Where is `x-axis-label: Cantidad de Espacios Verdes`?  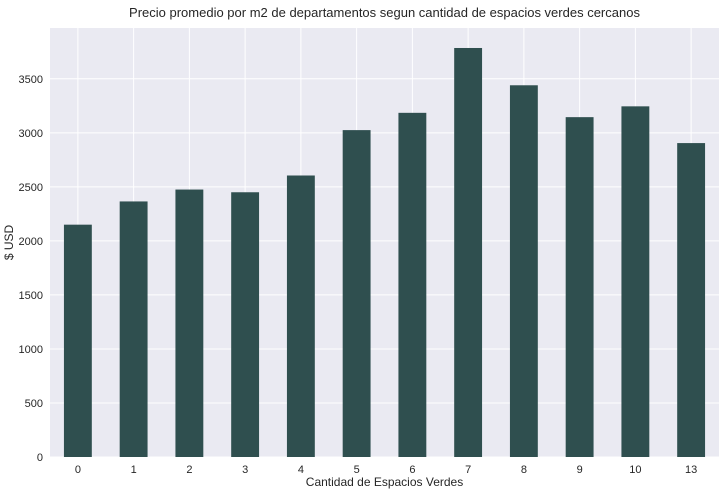 x-axis-label: Cantidad de Espacios Verdes is located at coordinates (384, 482).